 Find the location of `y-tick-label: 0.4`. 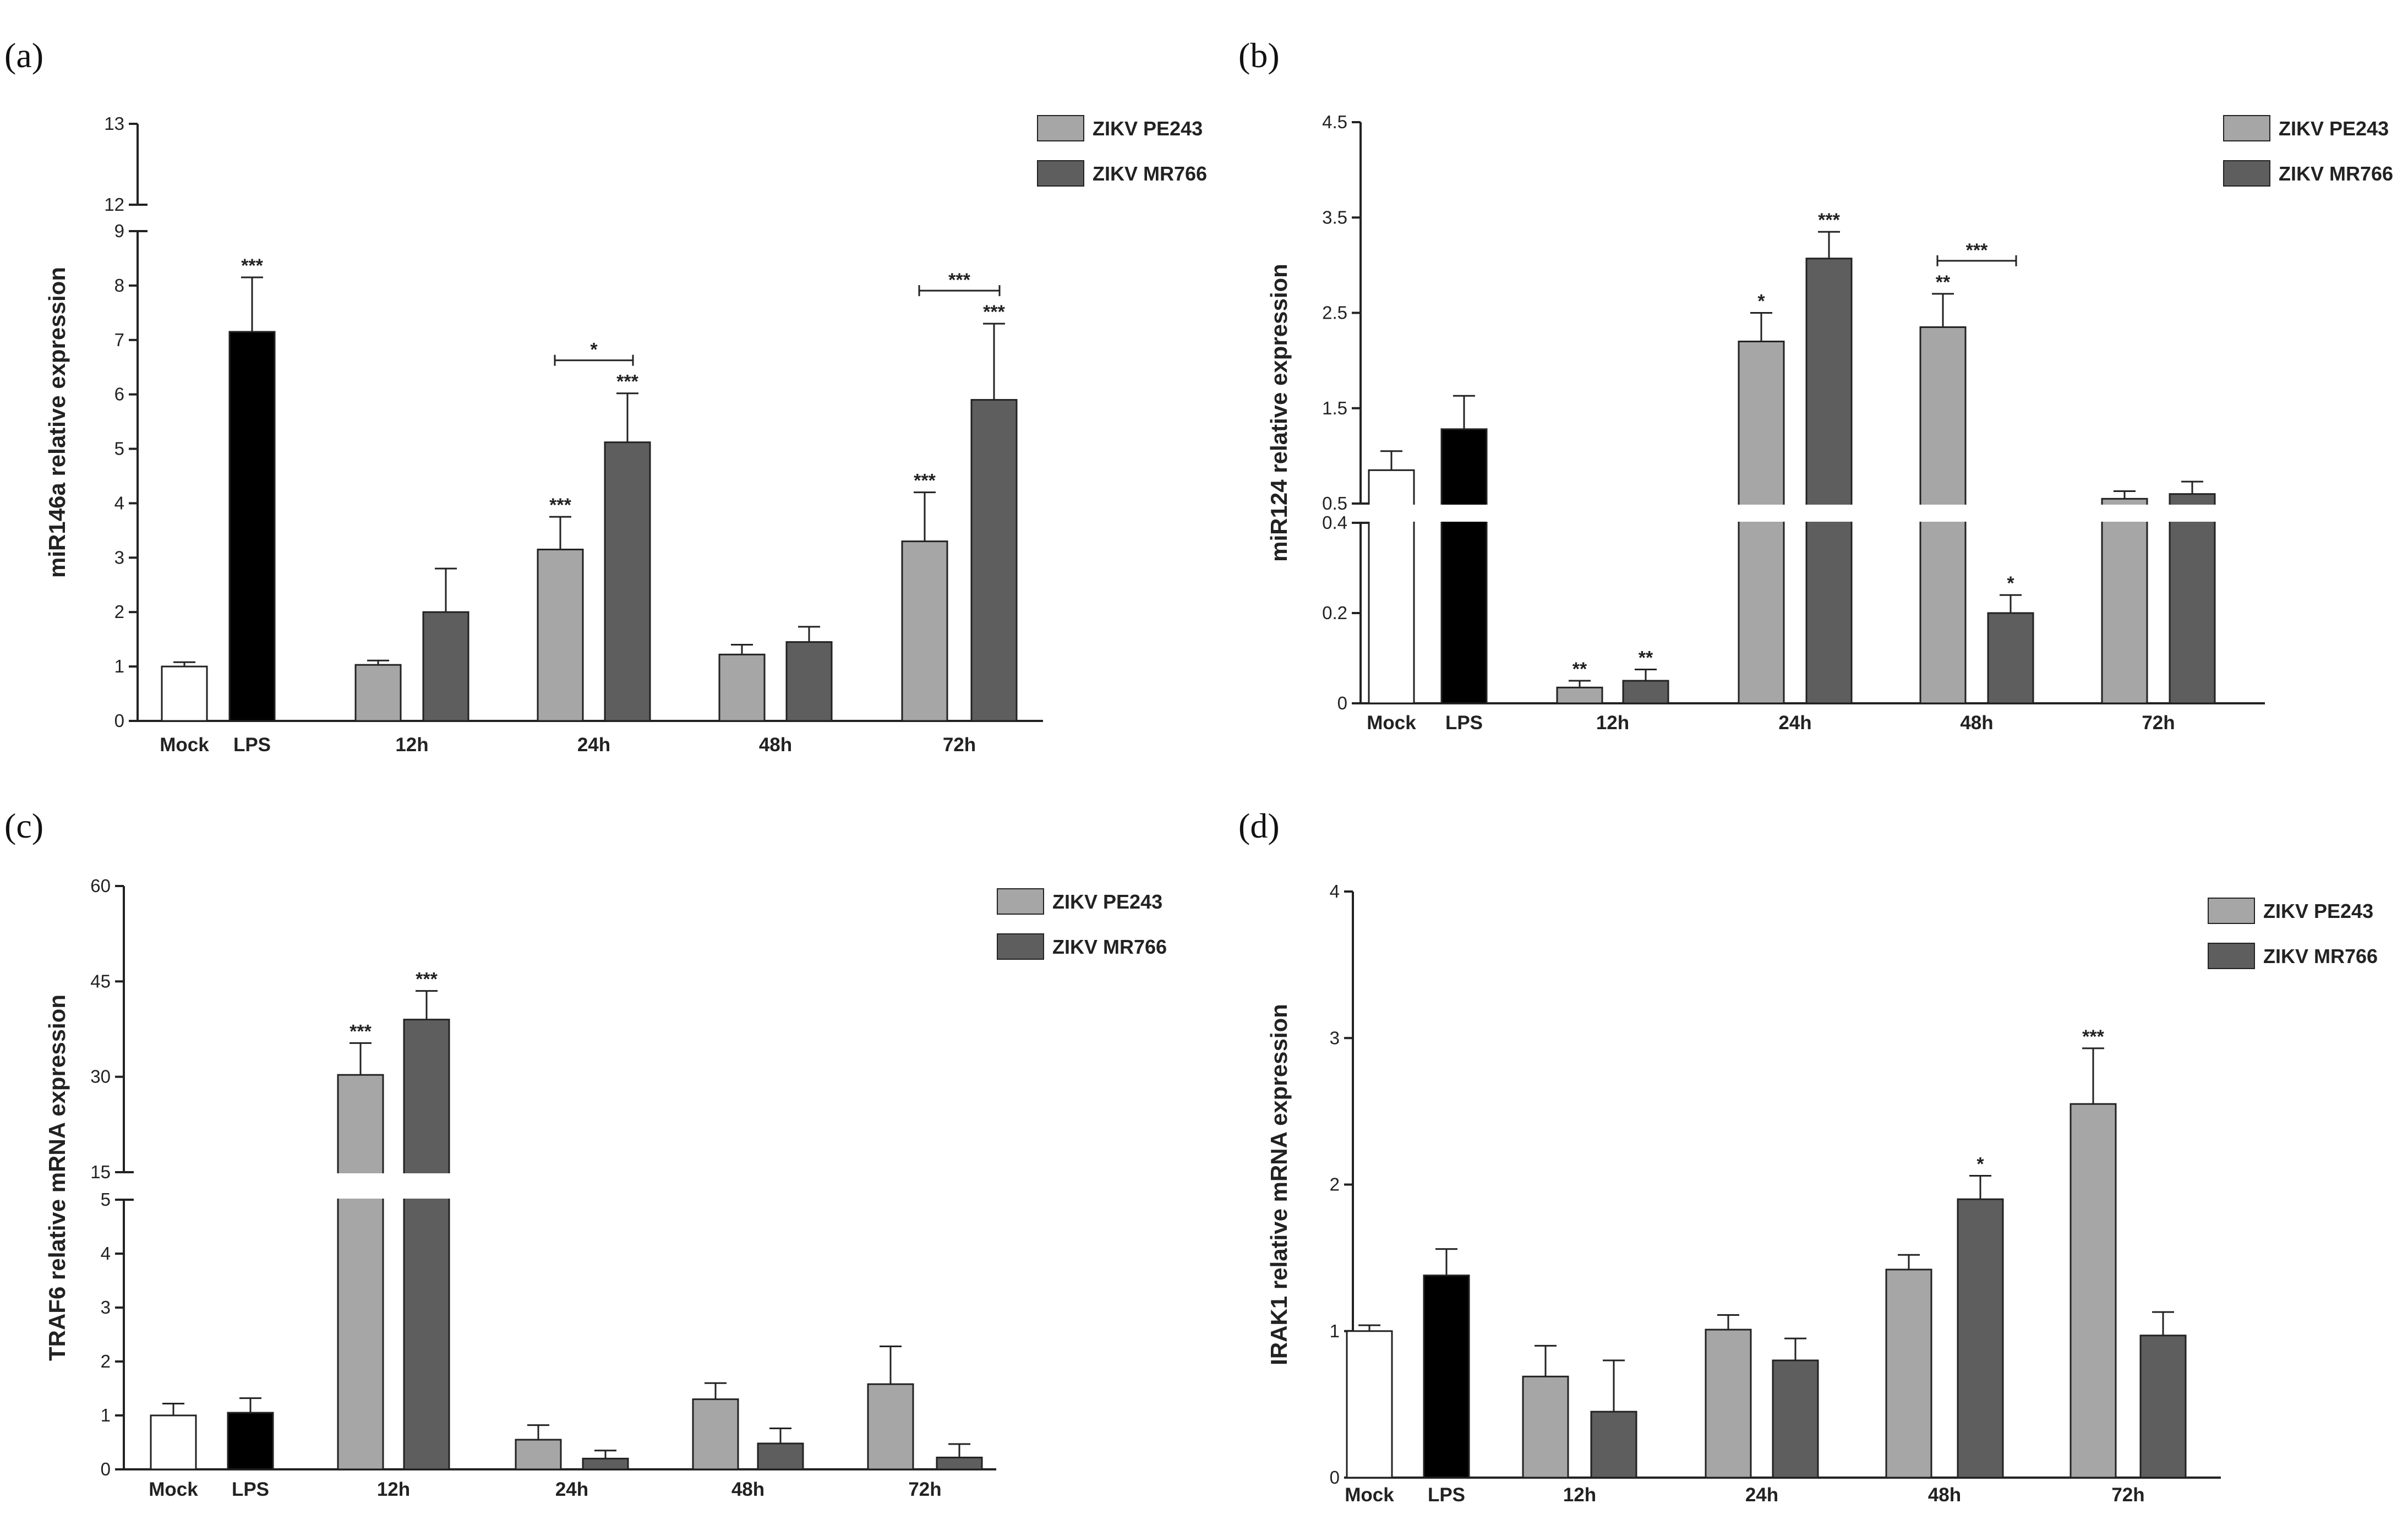

y-tick-label: 0.4 is located at coordinates (1334, 522).